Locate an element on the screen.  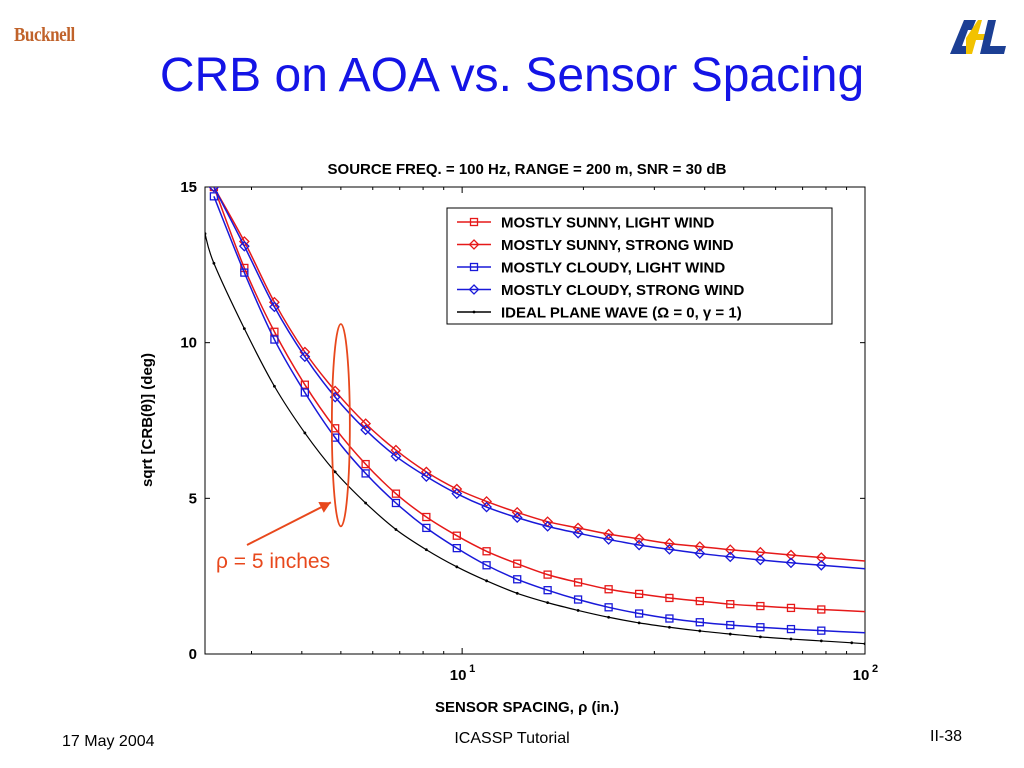
bucknell-logo: Bucknell is located at coordinates (44, 35).